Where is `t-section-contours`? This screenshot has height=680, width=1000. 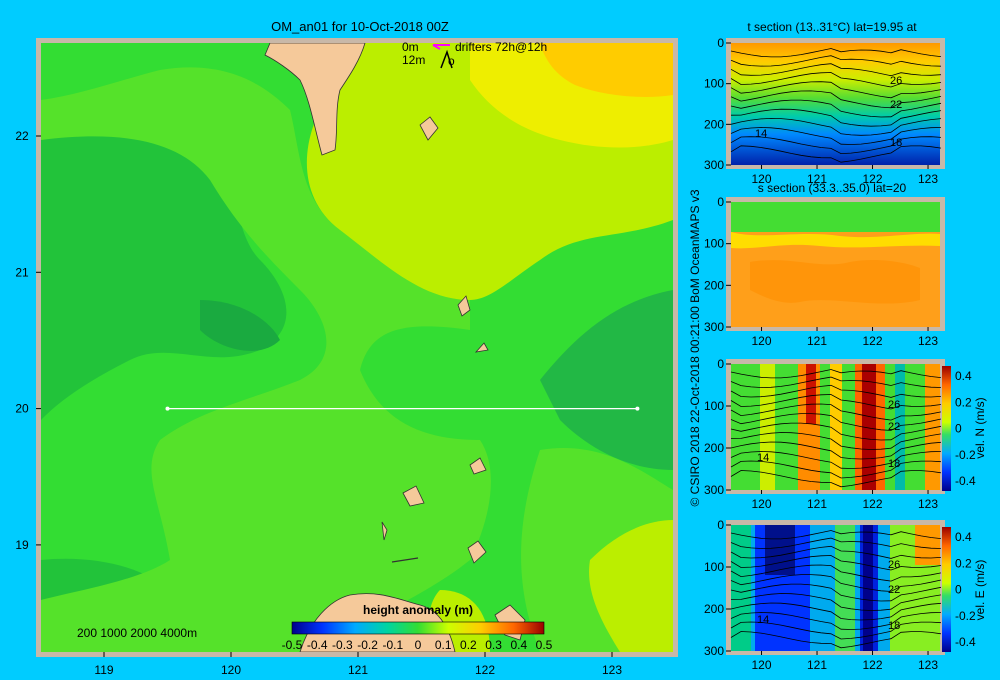 t-section-contours is located at coordinates (836, 105).